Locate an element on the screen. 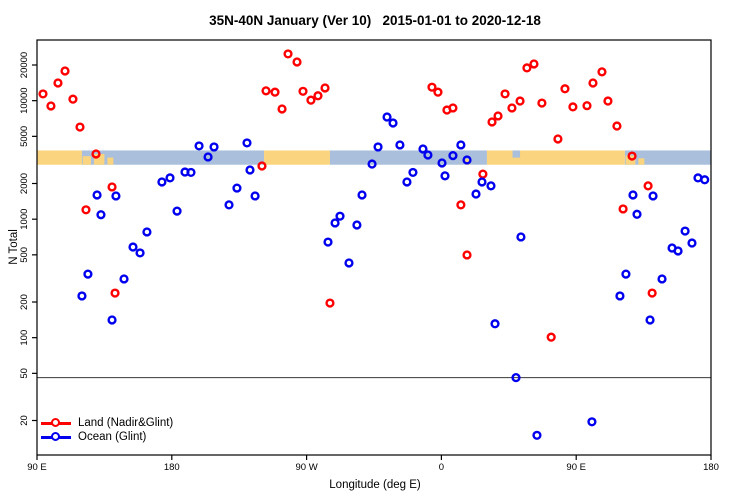  x-tick-label: 180 is located at coordinates (711, 467).